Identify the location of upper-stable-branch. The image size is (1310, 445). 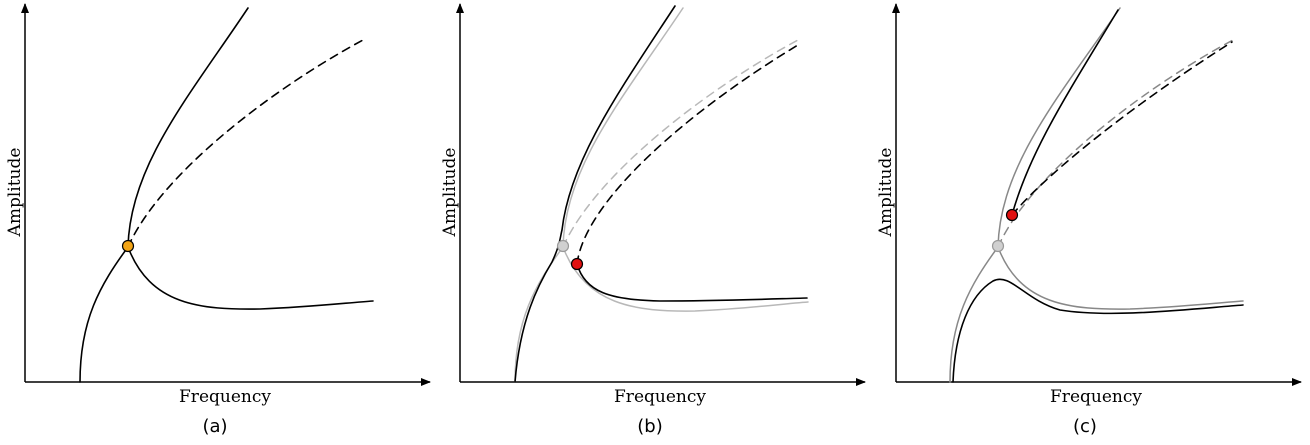
(188, 127).